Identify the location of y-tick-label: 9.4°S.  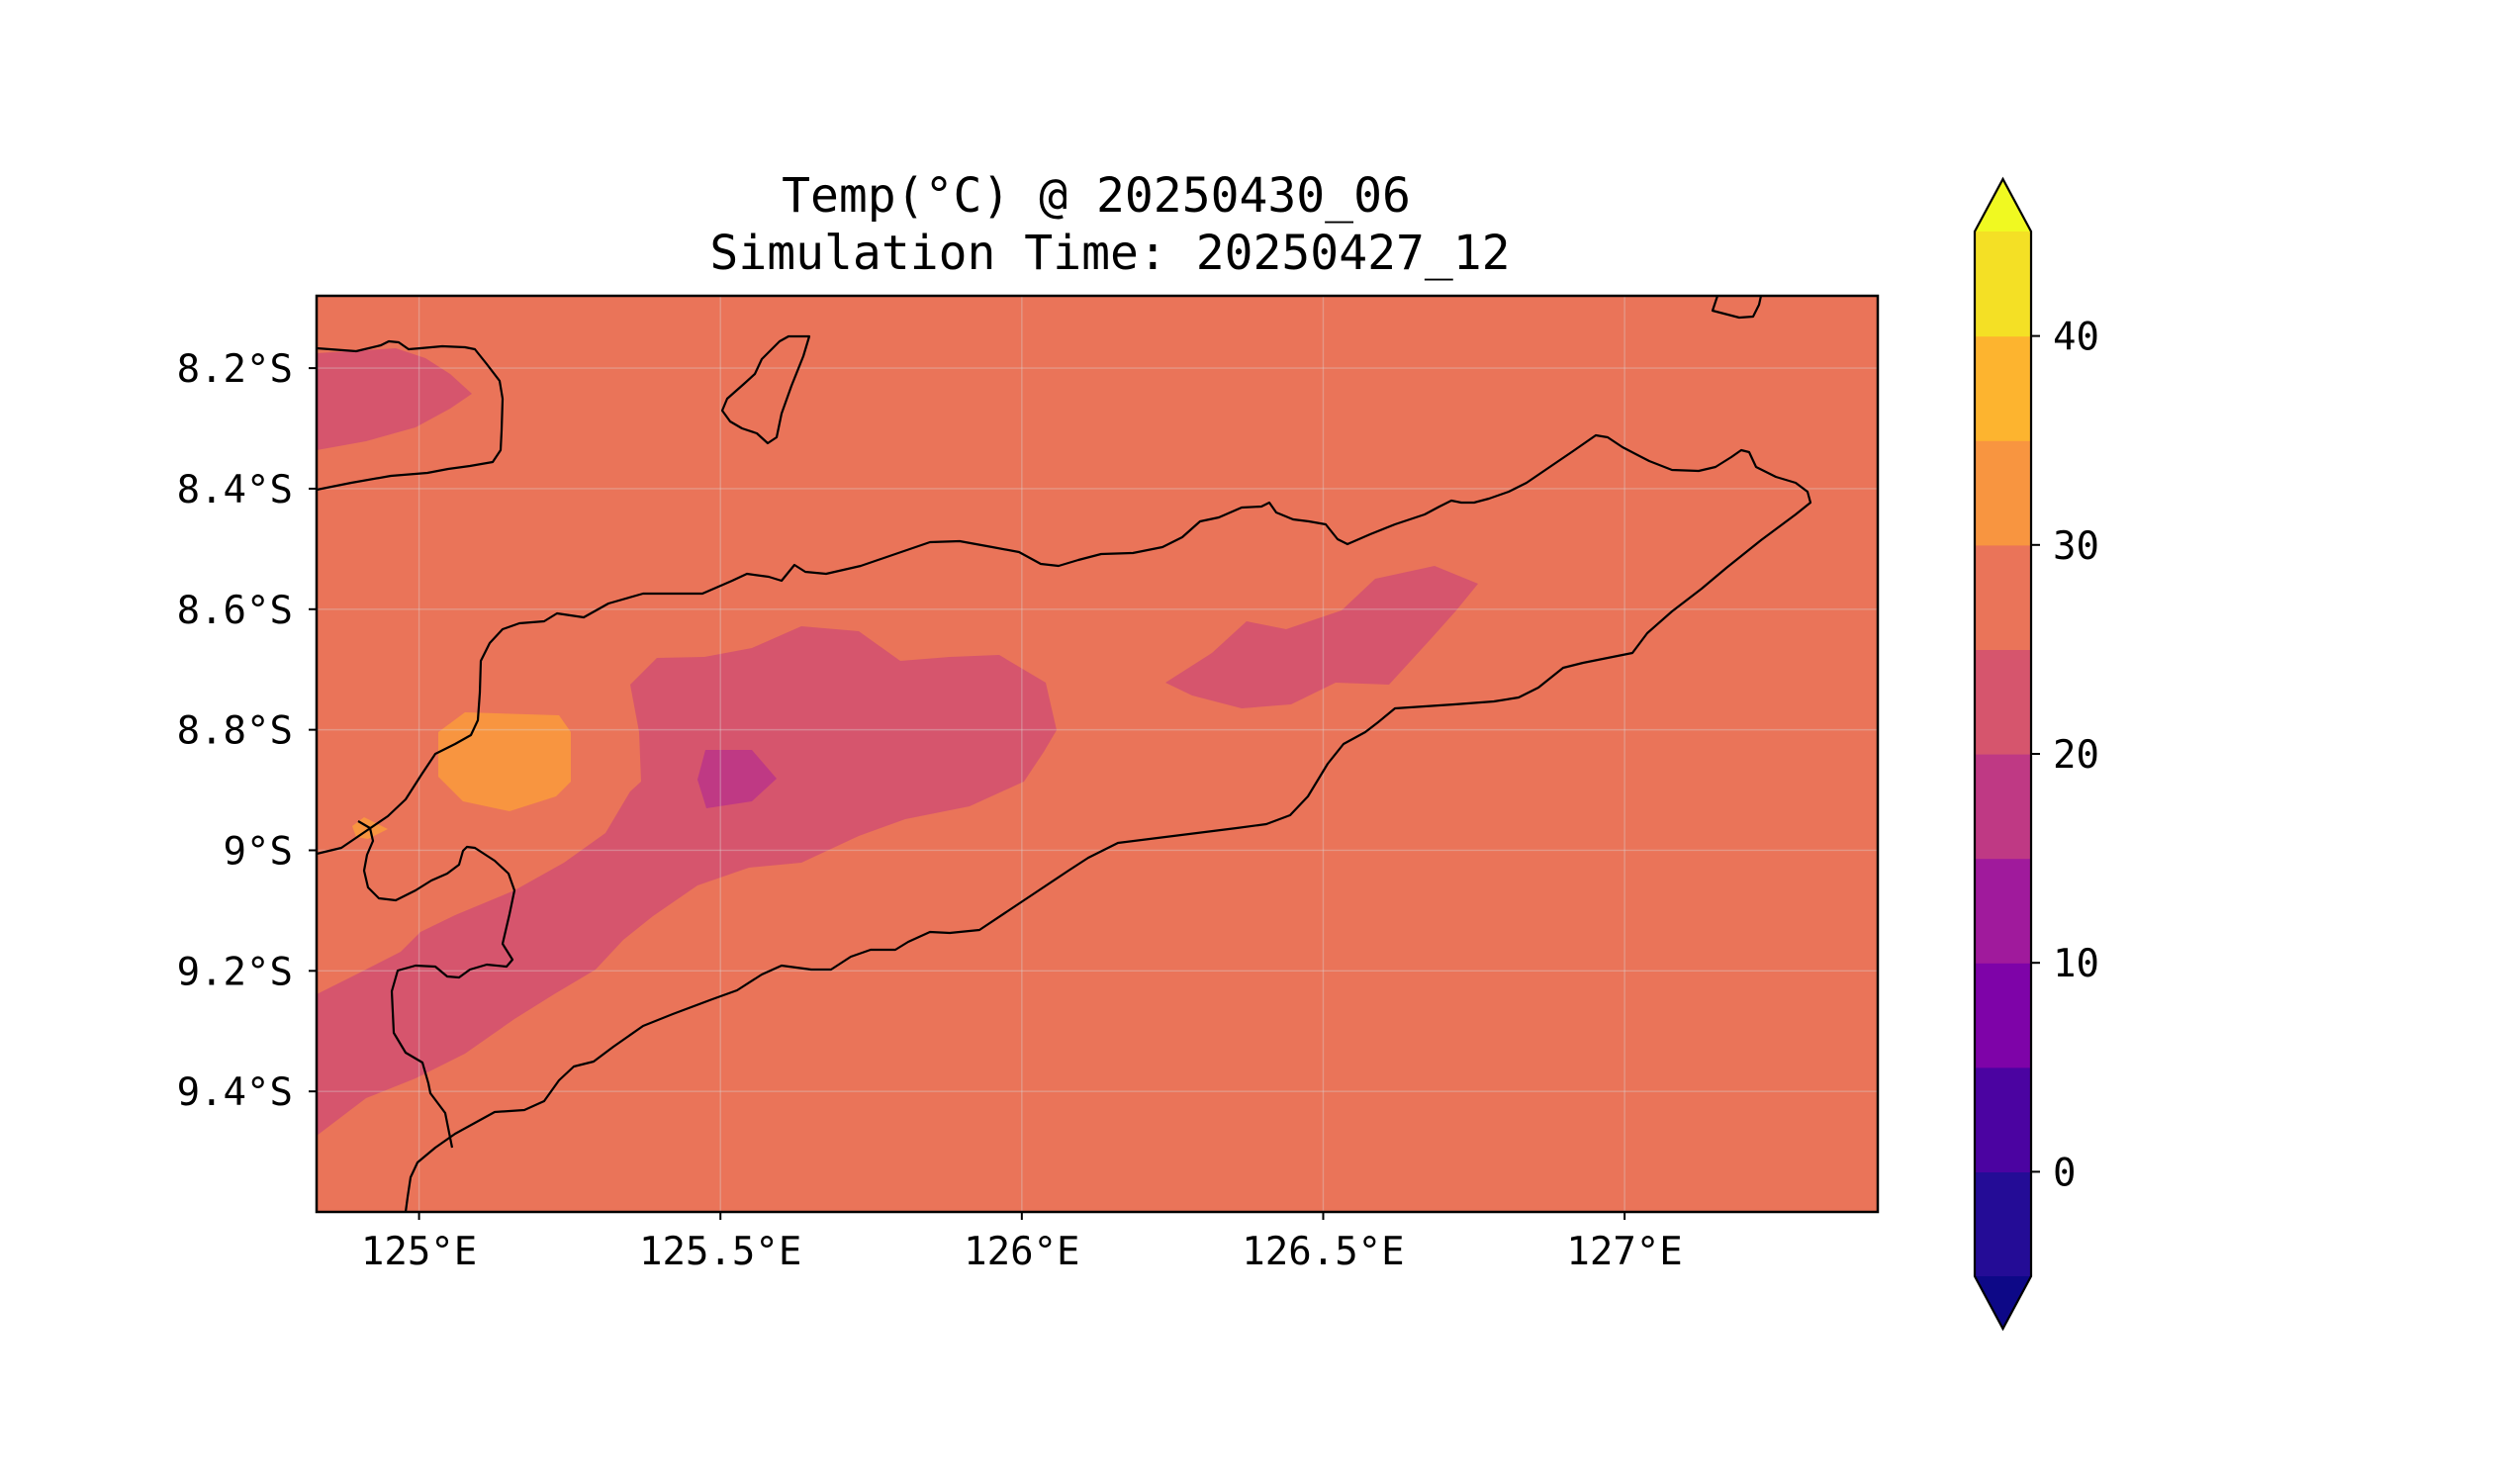
(235, 1092).